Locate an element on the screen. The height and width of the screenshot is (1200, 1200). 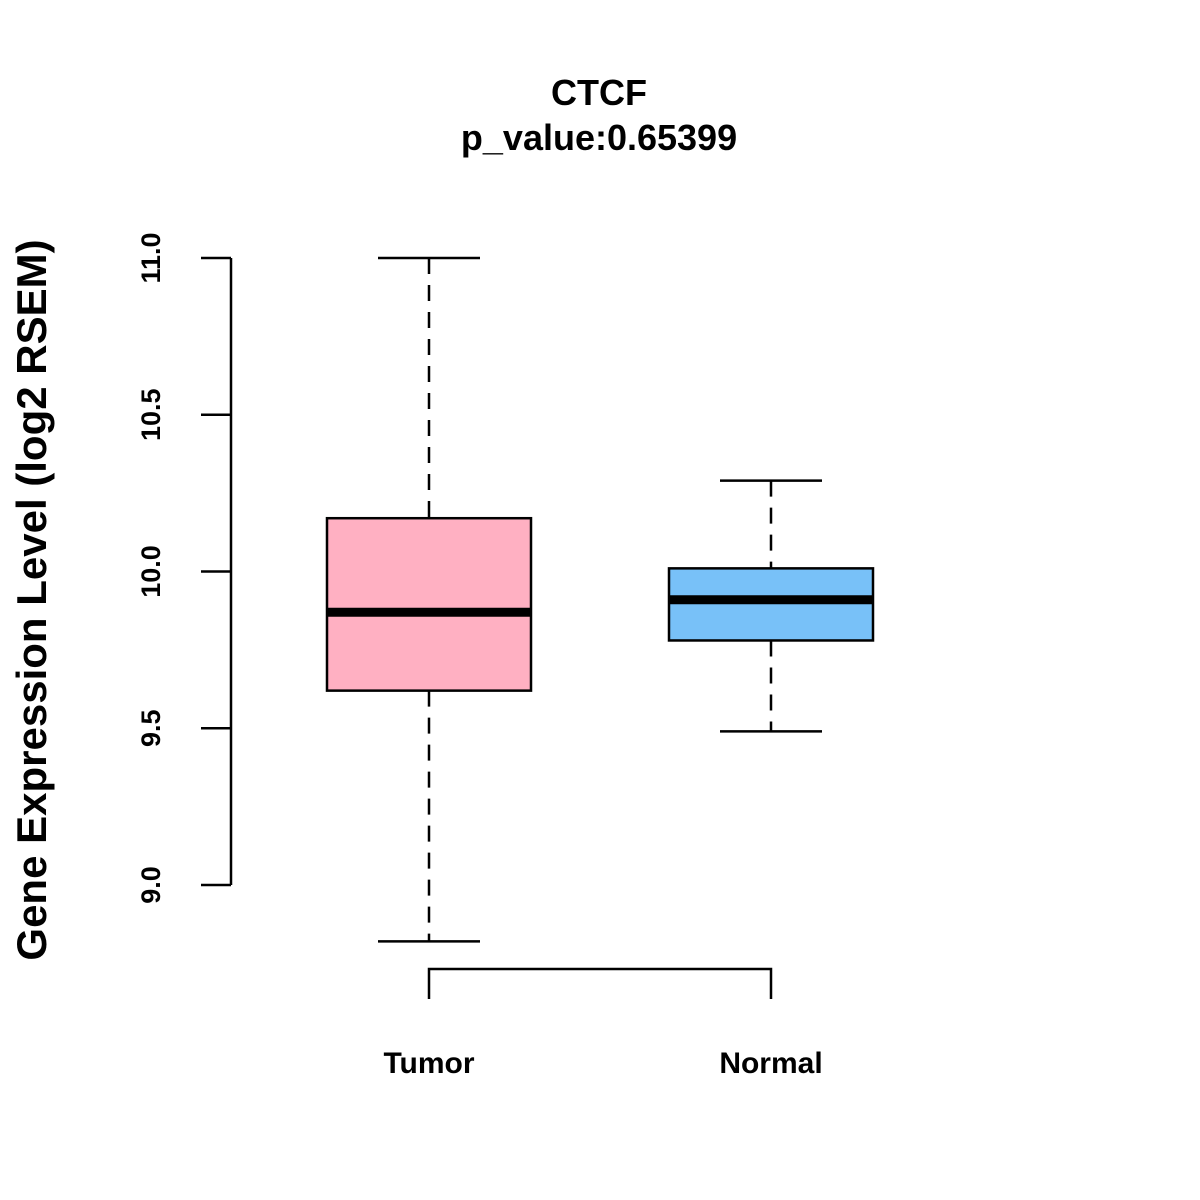
y-tick-label: 9.0 is located at coordinates (151, 885).